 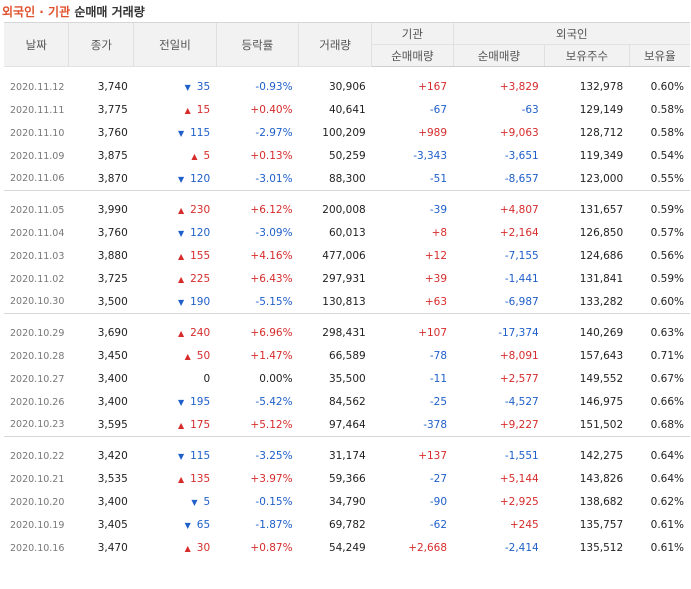 I want to click on change-cell: ▲ 155, so click(x=175, y=256).